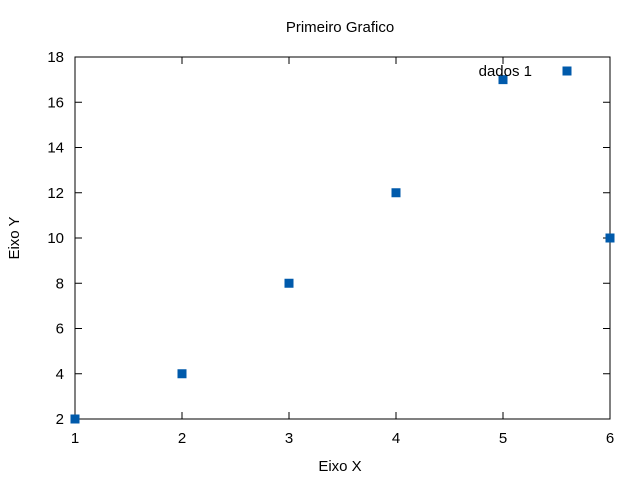 The height and width of the screenshot is (480, 640). Describe the element at coordinates (55, 238) in the screenshot. I see `y-tick-label: 10` at that location.